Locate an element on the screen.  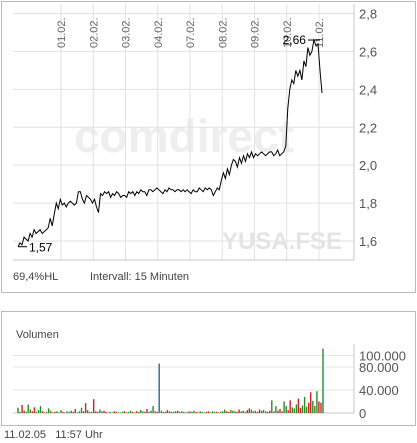
x-tick-label: 01.02. is located at coordinates (62, 32).